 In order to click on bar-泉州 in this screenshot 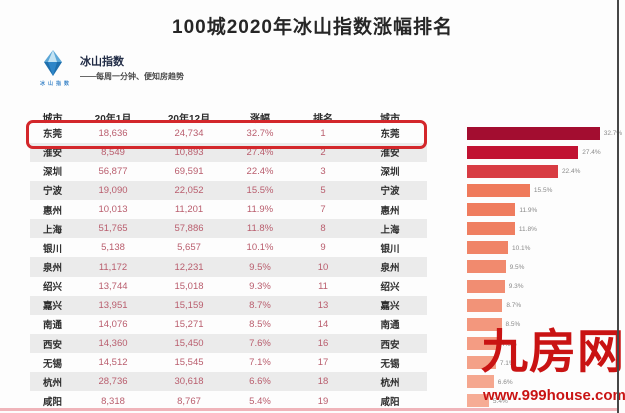, I will do `click(486, 267)`.